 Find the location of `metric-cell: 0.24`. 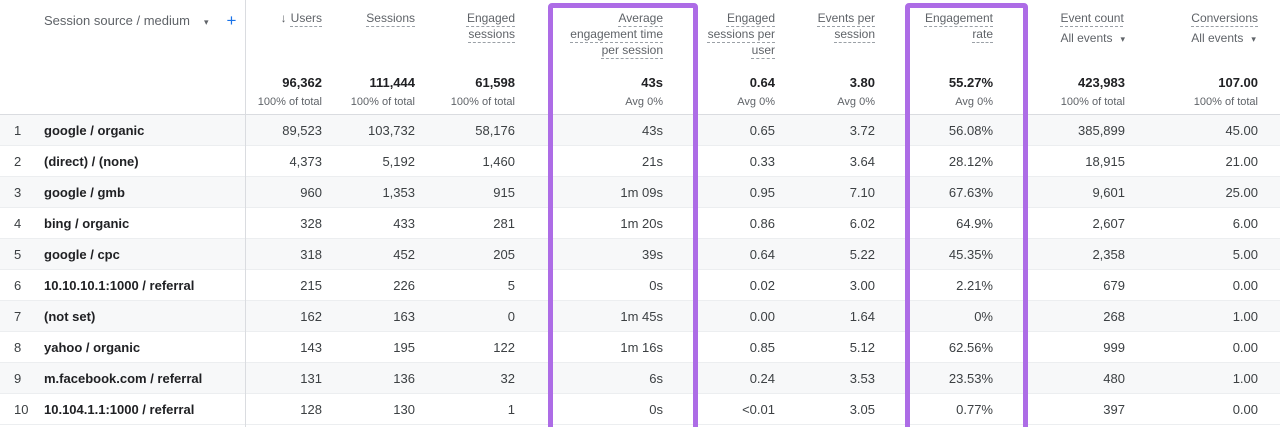

metric-cell: 0.24 is located at coordinates (762, 378).